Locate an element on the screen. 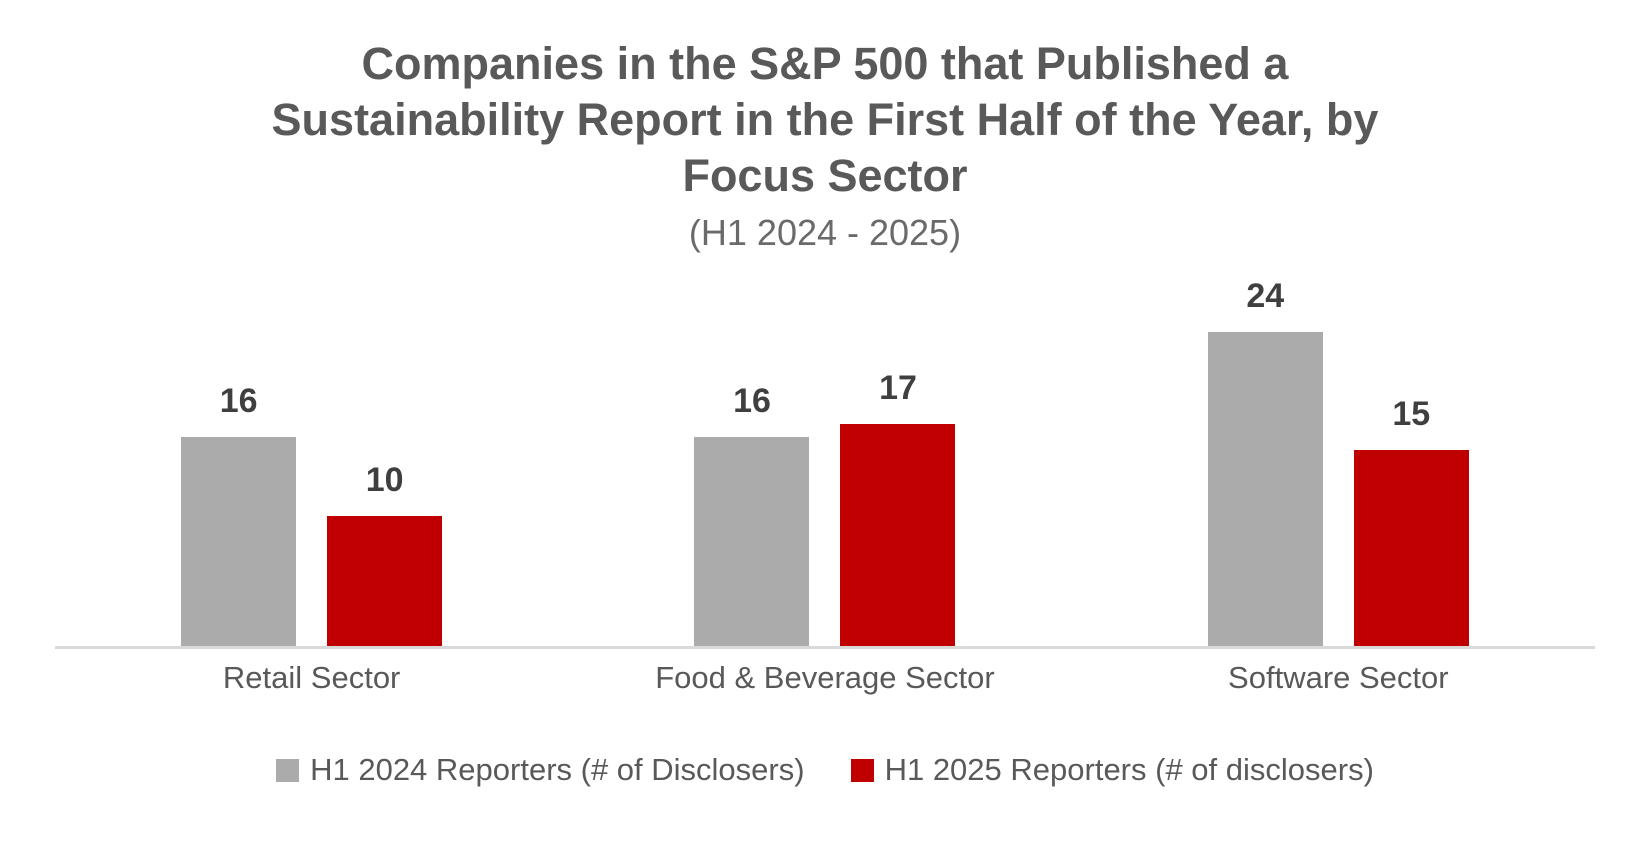  bar-group-food-beverage: 16 17 is located at coordinates (824, 443).